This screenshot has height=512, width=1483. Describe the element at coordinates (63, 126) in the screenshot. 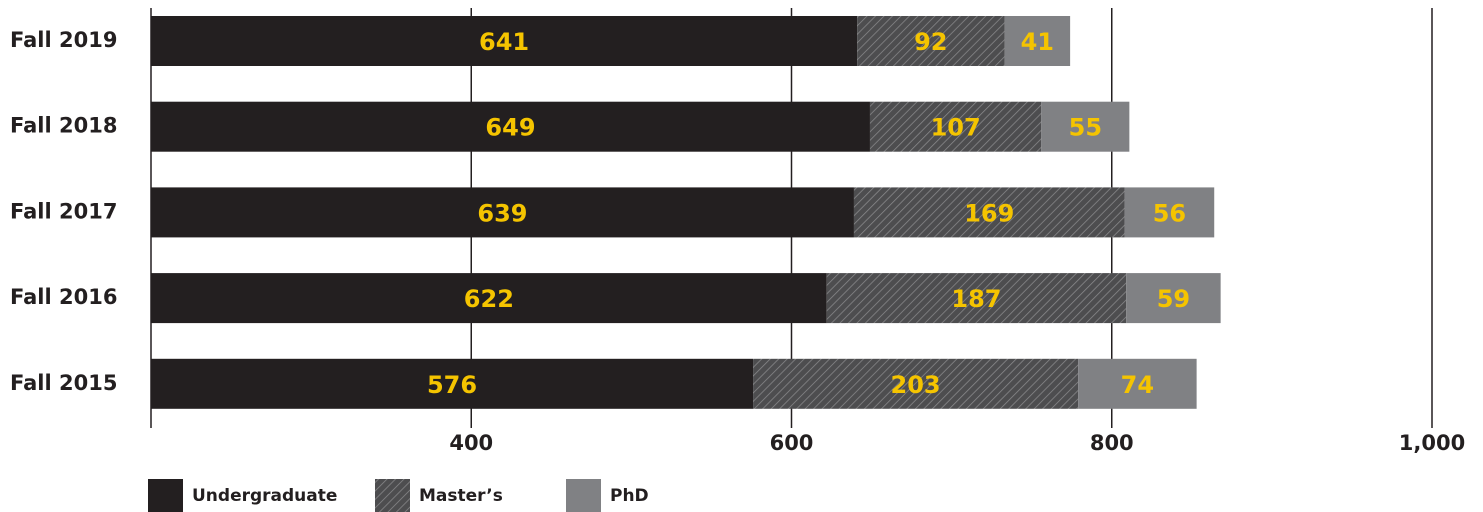

I see `y-tick-label: Fall 2018` at that location.